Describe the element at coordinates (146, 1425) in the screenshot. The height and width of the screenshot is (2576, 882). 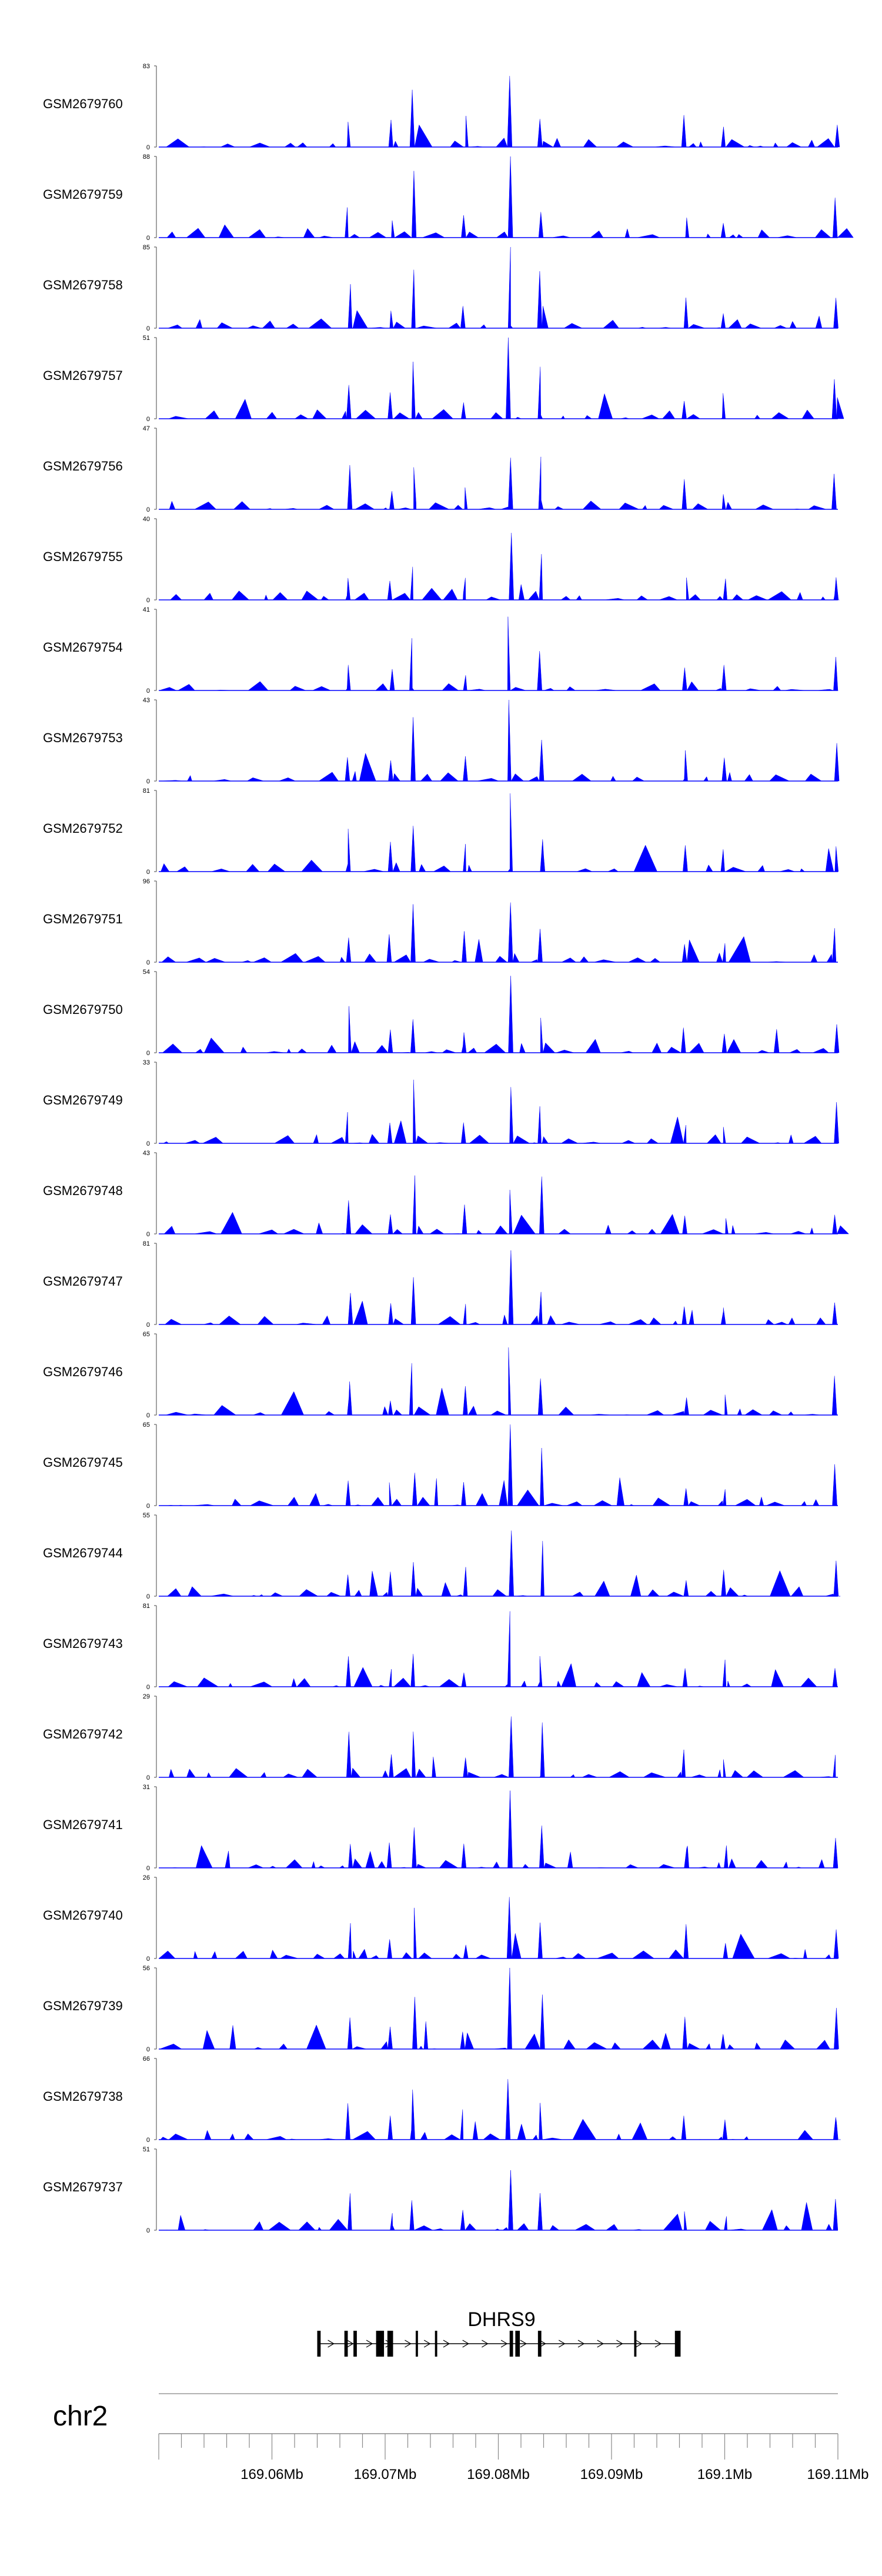
I see `y-max-label: 65` at that location.